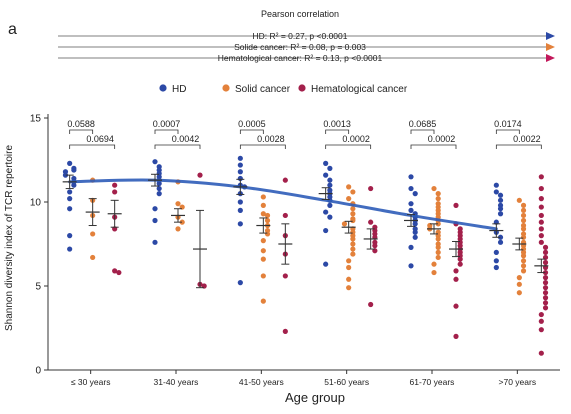  I want to click on pearson-text: Solide cancer: R² = 0.08, p = 0.003, so click(300, 47).